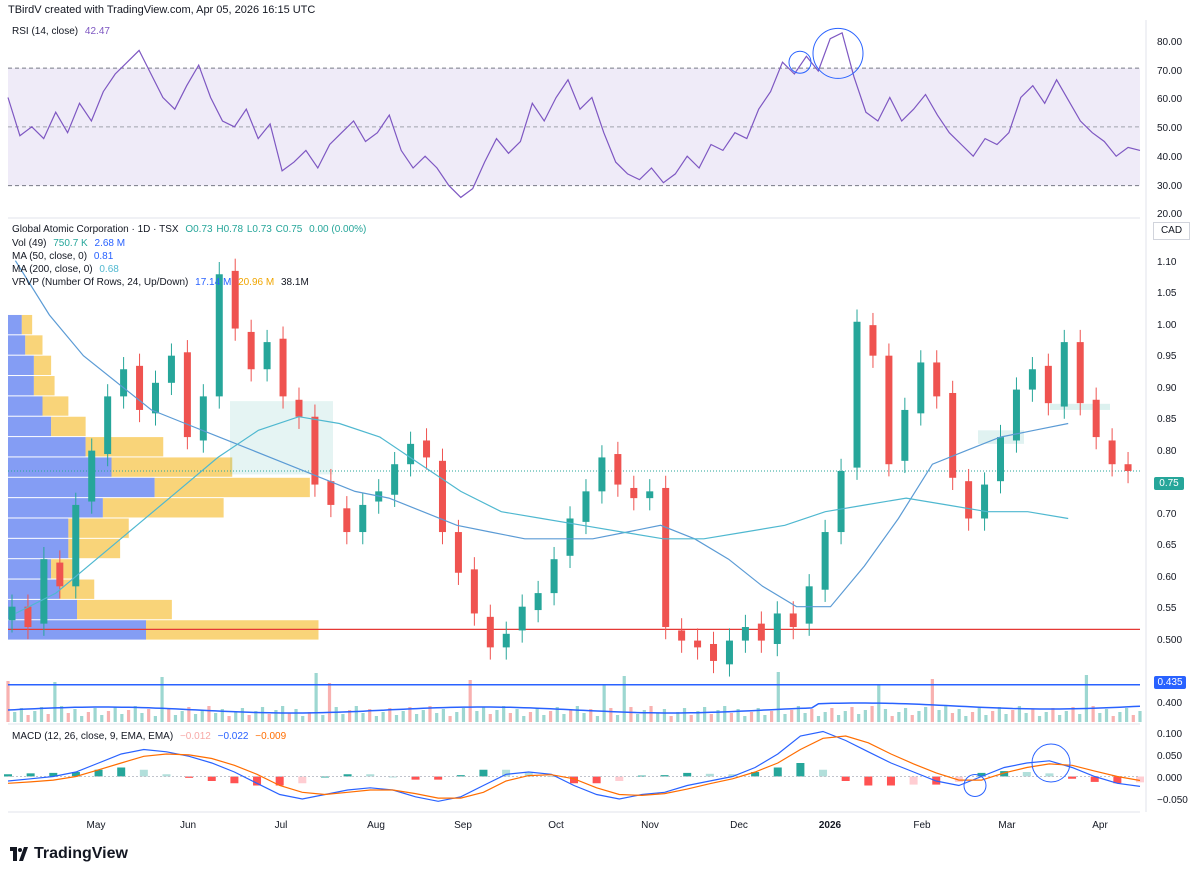 The height and width of the screenshot is (876, 1200). Describe the element at coordinates (1170, 186) in the screenshot. I see `rsi-tick: 30.00` at that location.